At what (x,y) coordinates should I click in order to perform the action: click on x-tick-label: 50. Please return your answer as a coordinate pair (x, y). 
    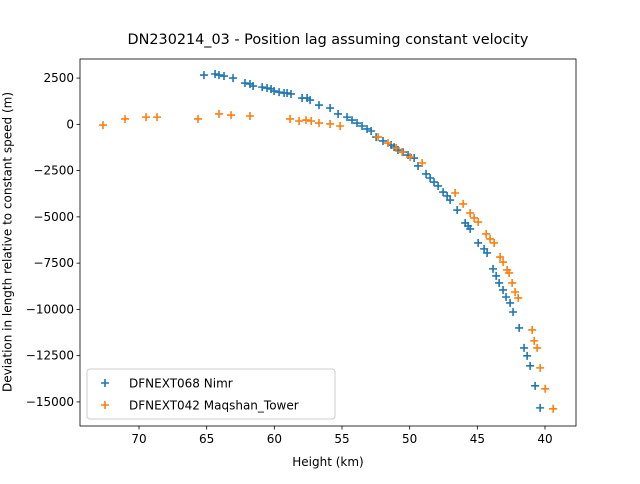
    Looking at the image, I should click on (409, 439).